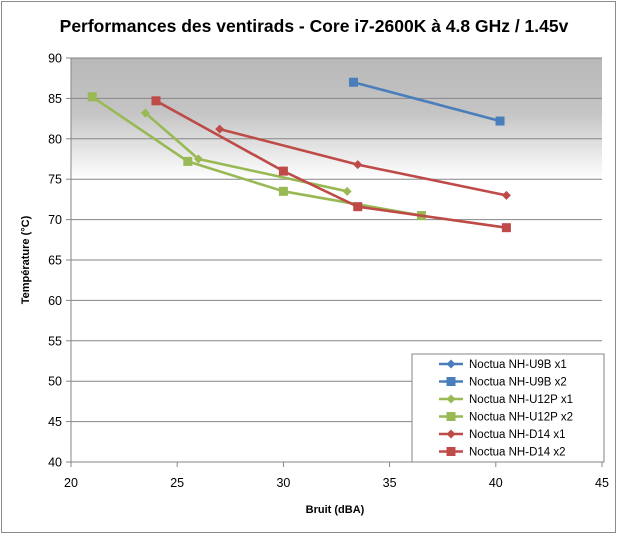 The width and height of the screenshot is (617, 534). I want to click on x-tick-label: 40, so click(496, 483).